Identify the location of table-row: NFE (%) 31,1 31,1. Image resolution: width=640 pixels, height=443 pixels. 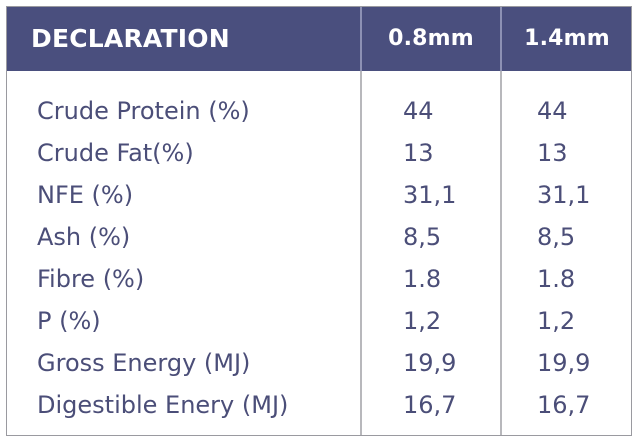
(319, 195).